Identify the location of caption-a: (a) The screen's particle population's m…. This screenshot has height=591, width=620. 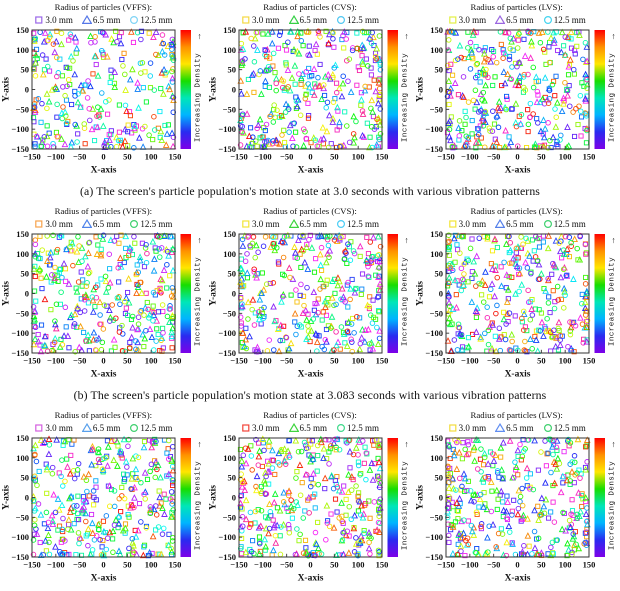
(310, 190).